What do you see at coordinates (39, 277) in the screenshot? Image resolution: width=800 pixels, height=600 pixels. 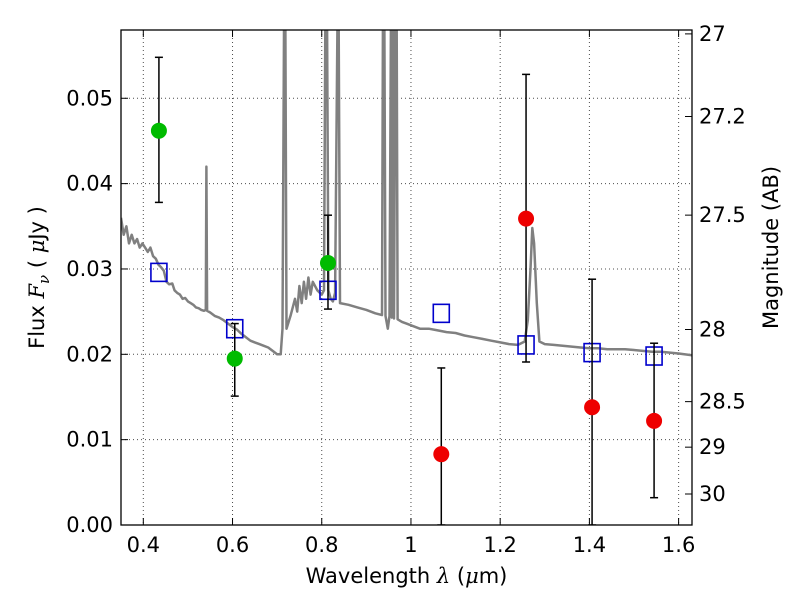 I see `y-axis-title: Flux Fν ( μJy )` at bounding box center [39, 277].